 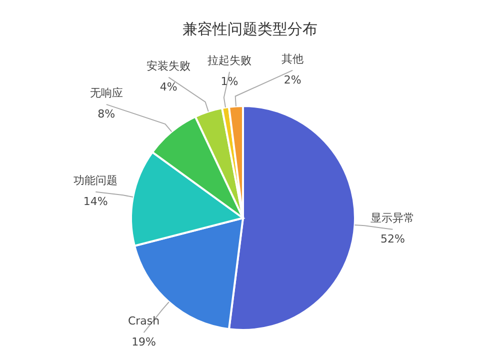 What do you see at coordinates (250, 29) in the screenshot?
I see `chart-title: 兼容性问题类型分布` at bounding box center [250, 29].